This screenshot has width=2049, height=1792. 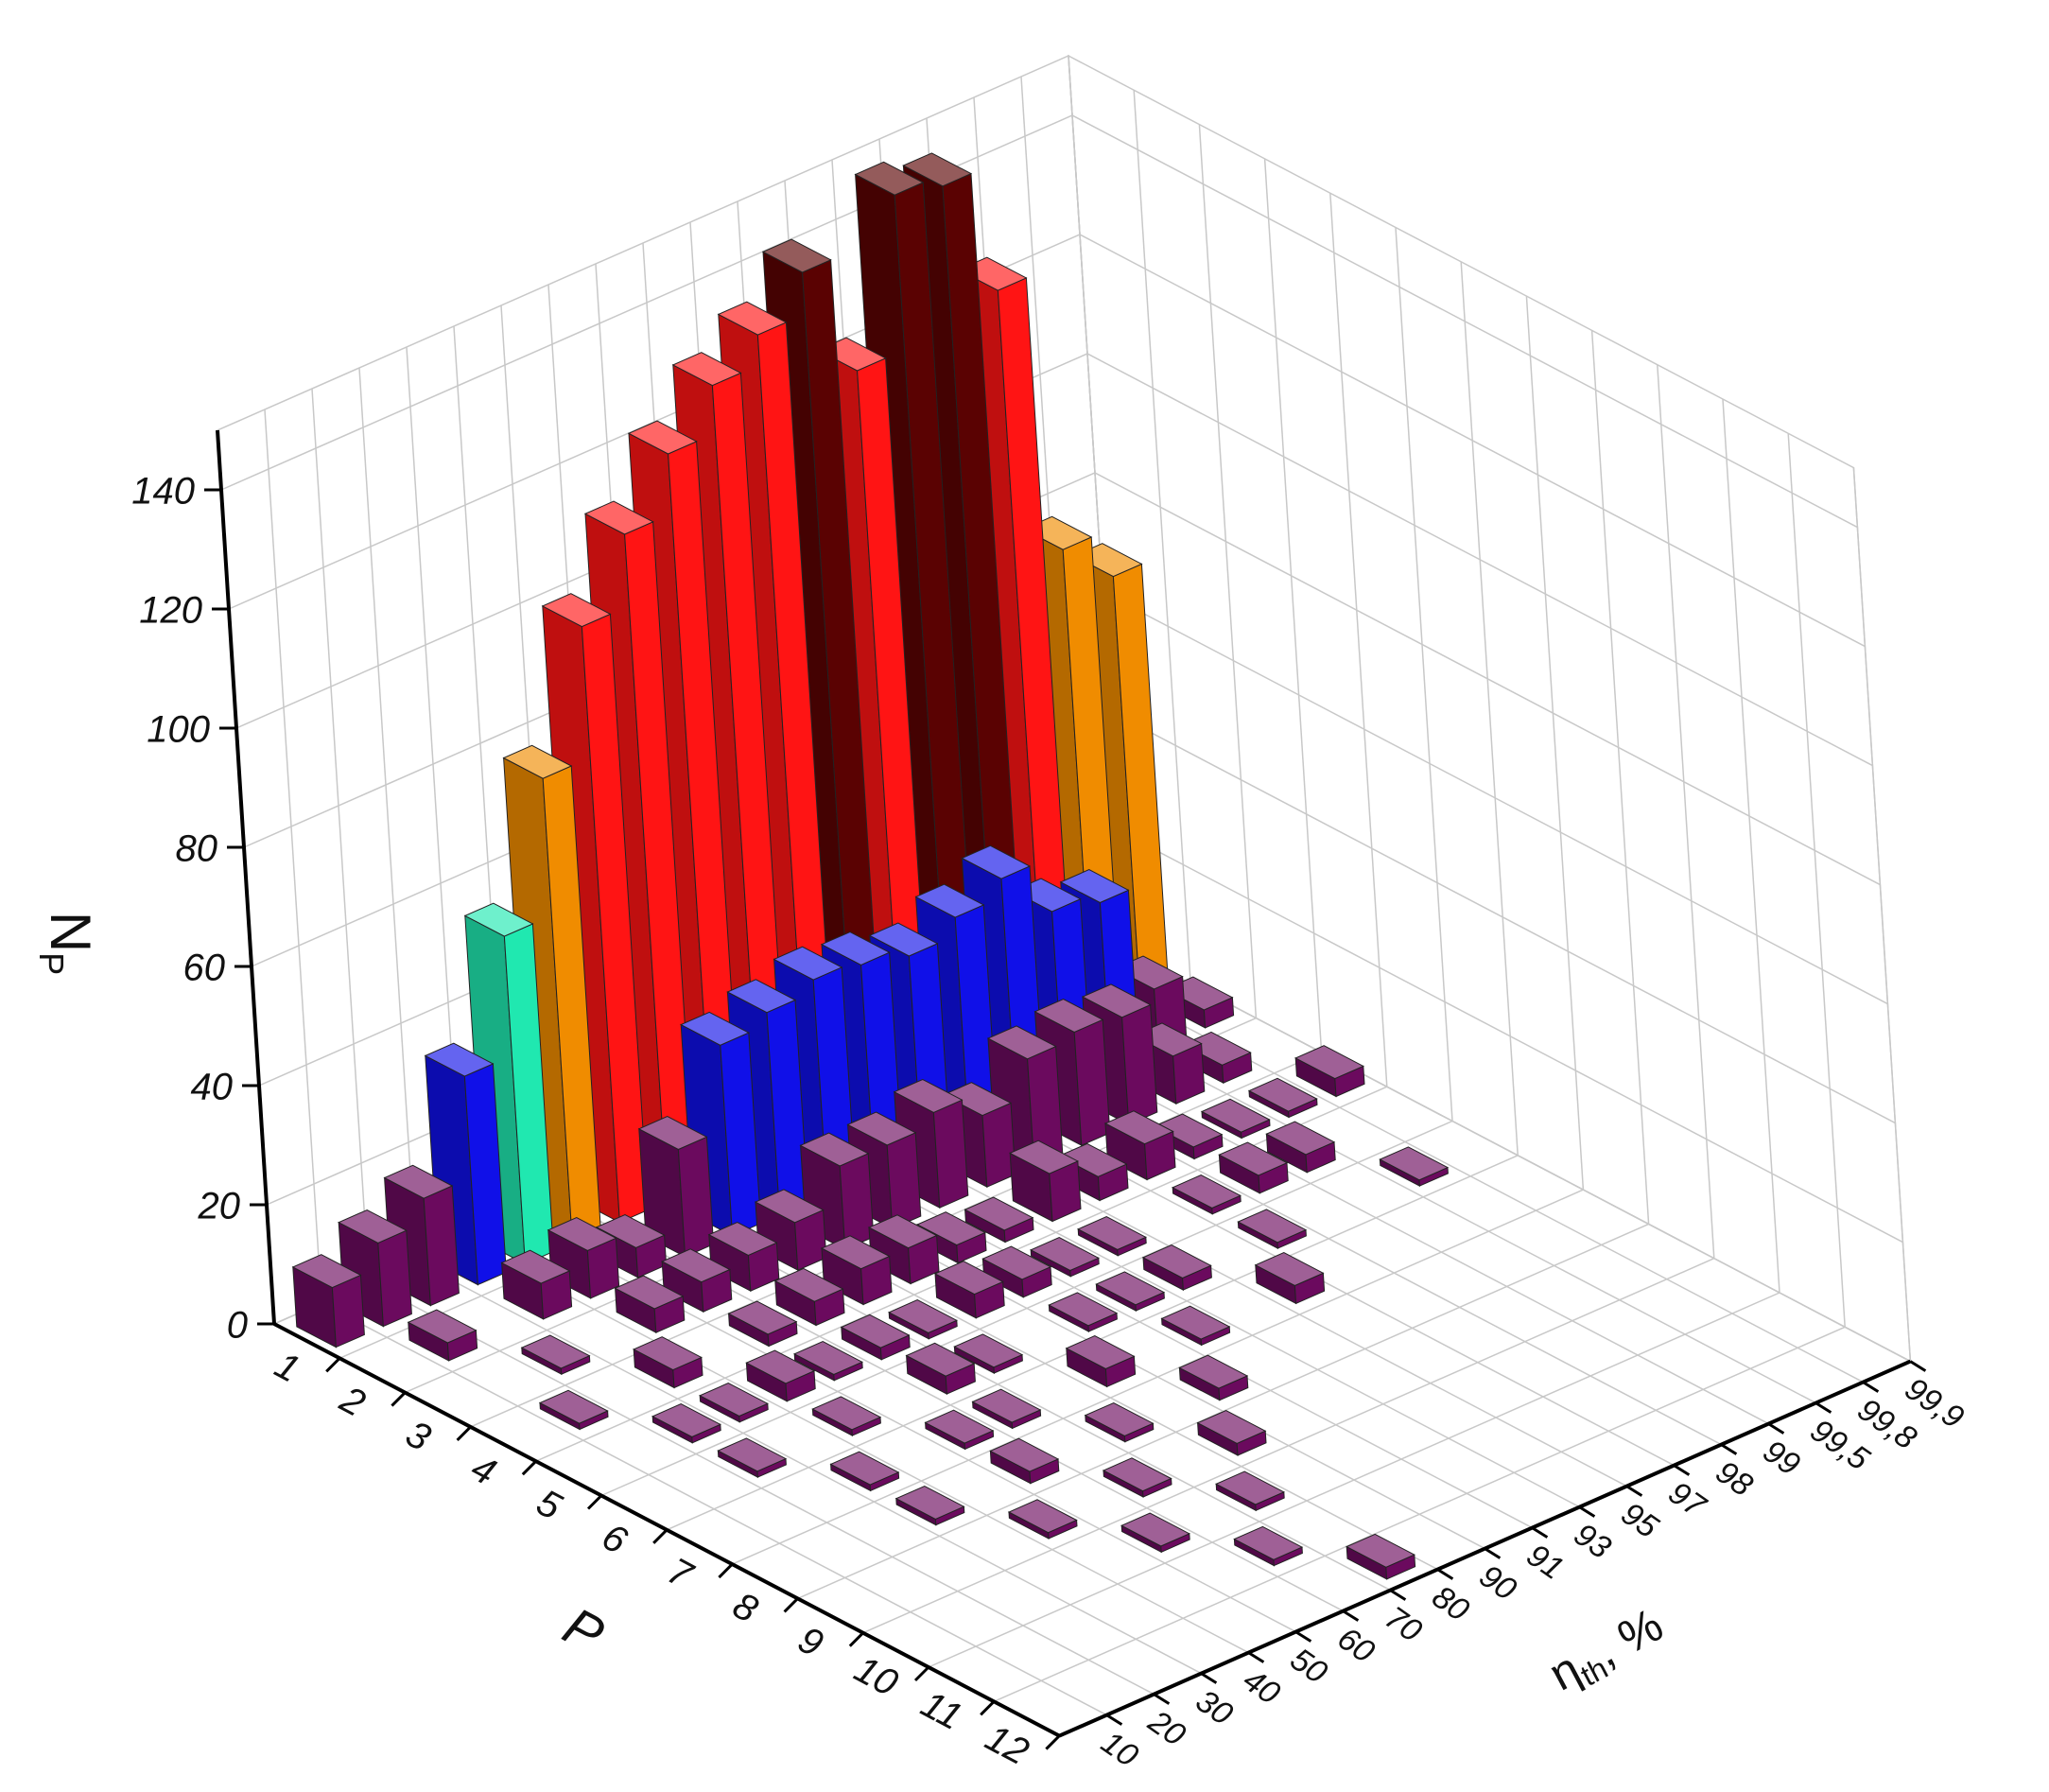 What do you see at coordinates (1451, 1603) in the screenshot?
I see `y-tick-label: 80` at bounding box center [1451, 1603].